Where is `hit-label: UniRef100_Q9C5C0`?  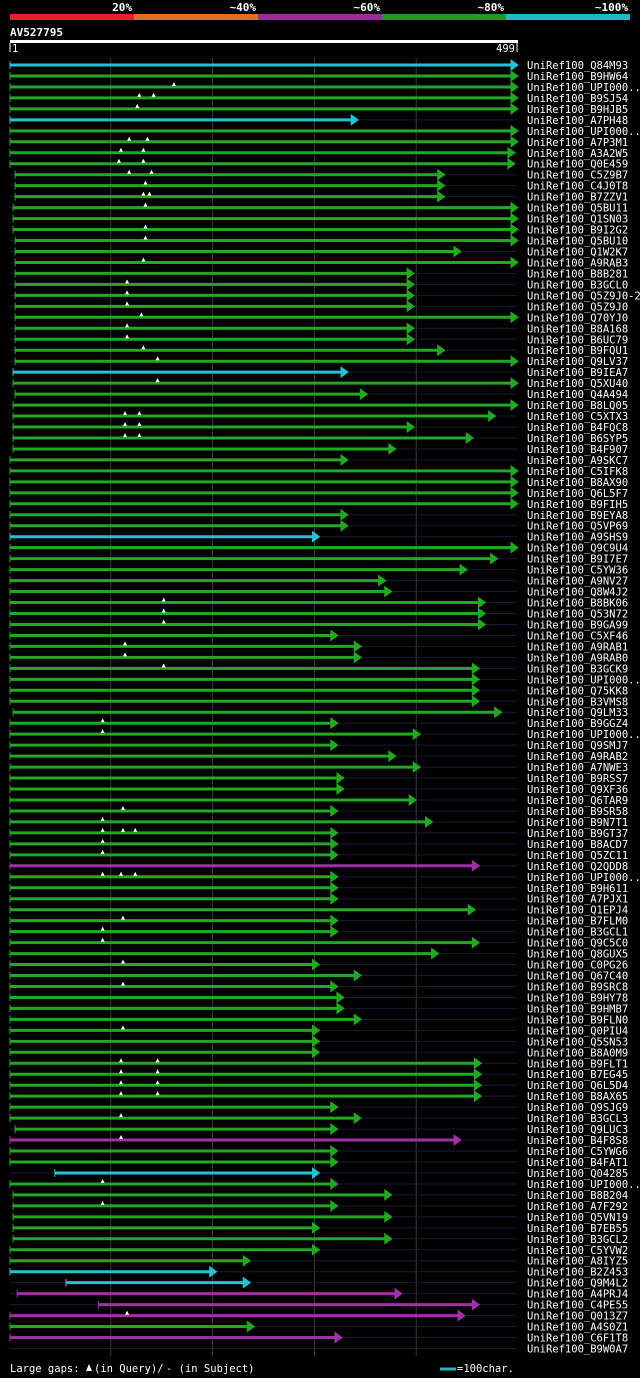 hit-label: UniRef100_Q9C5C0 is located at coordinates (577, 944).